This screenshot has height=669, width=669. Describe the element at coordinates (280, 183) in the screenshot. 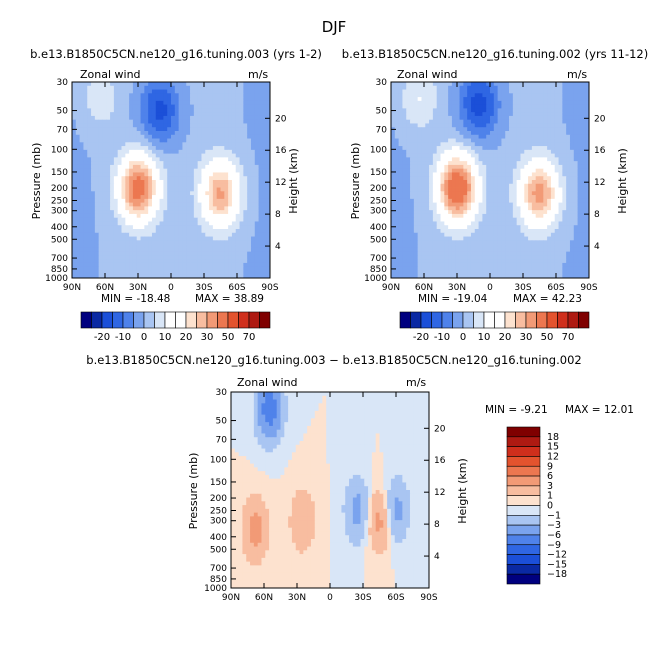

I see `y-tick-right-label: 12` at that location.